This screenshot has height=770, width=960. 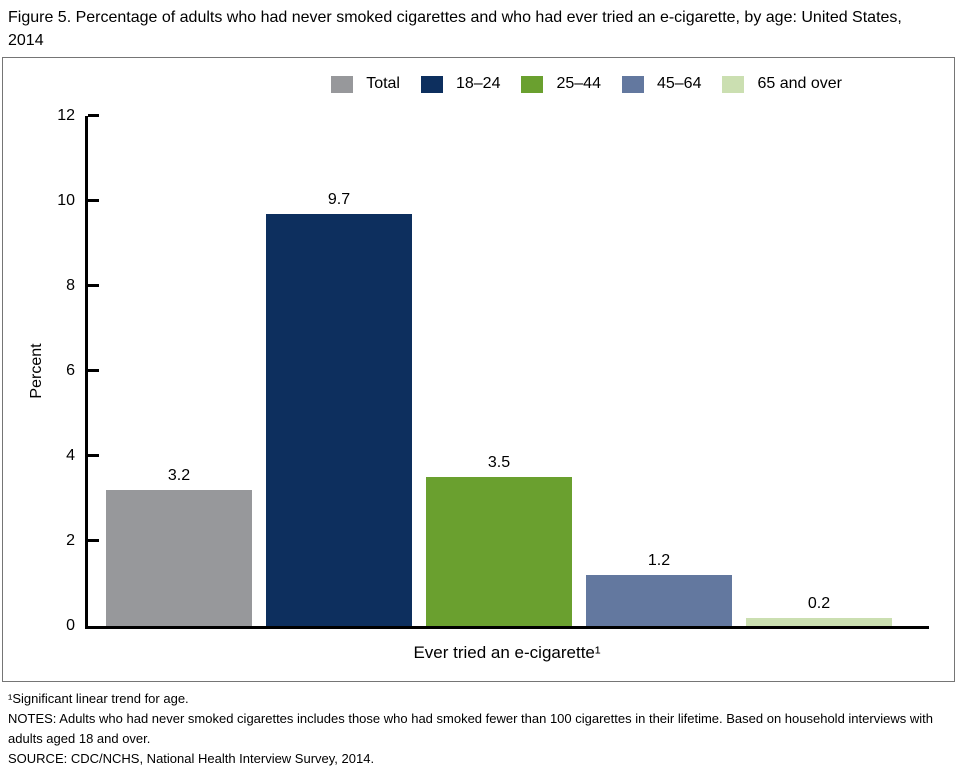 I want to click on legend-item: Total, so click(x=365, y=84).